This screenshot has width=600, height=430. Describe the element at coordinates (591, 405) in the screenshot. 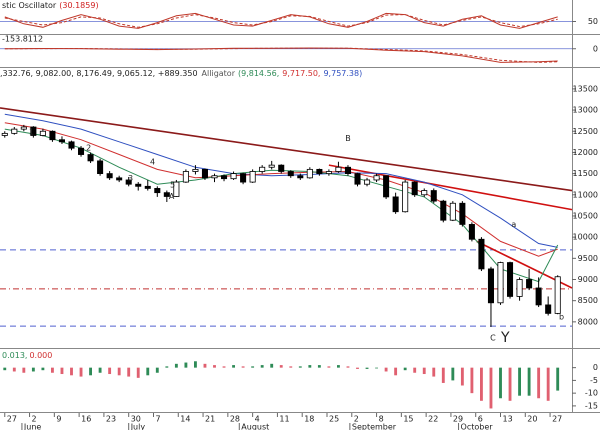

I see `y-tick-label: -15` at that location.